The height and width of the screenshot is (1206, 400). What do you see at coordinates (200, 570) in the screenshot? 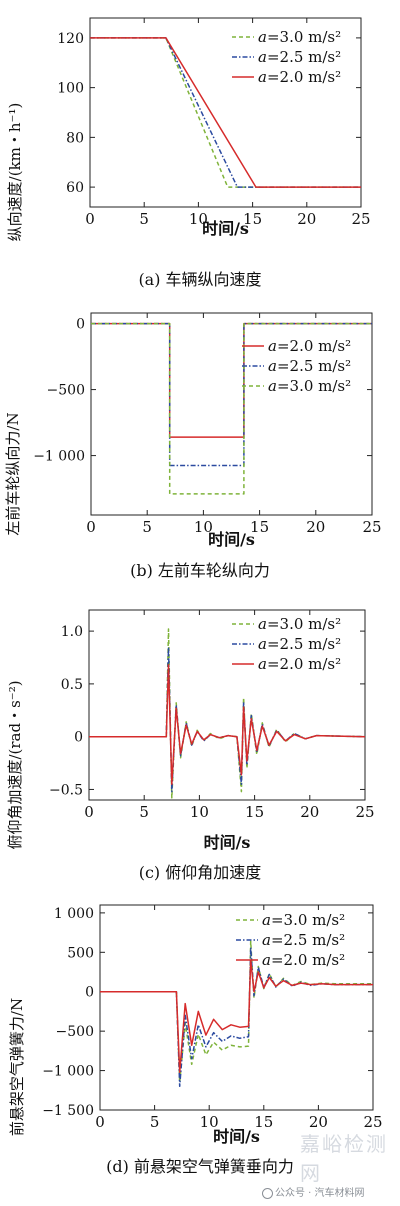
I see `panel-caption: (b) 左前车轮纵向力` at bounding box center [200, 570].